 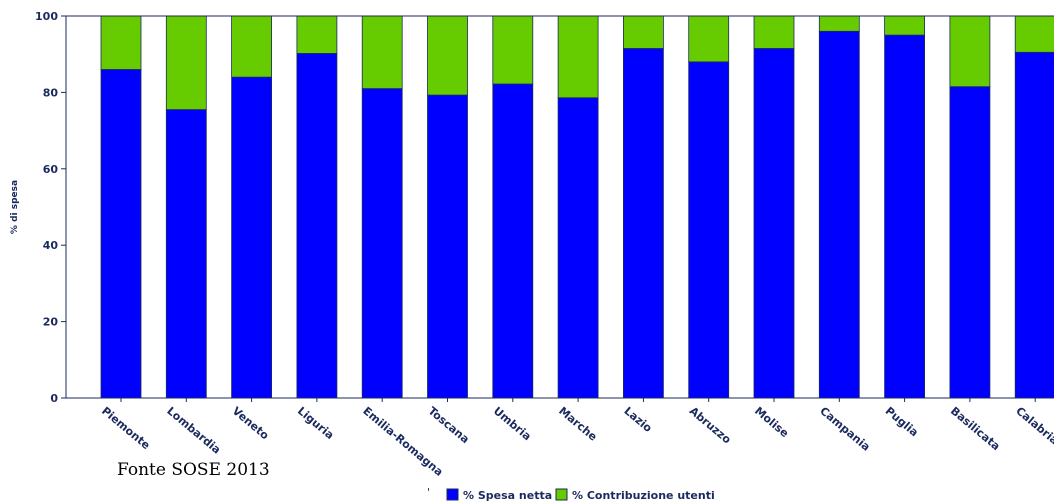 What do you see at coordinates (904, 25) in the screenshot?
I see `bar-contribuzione-utenti-puglia` at bounding box center [904, 25].